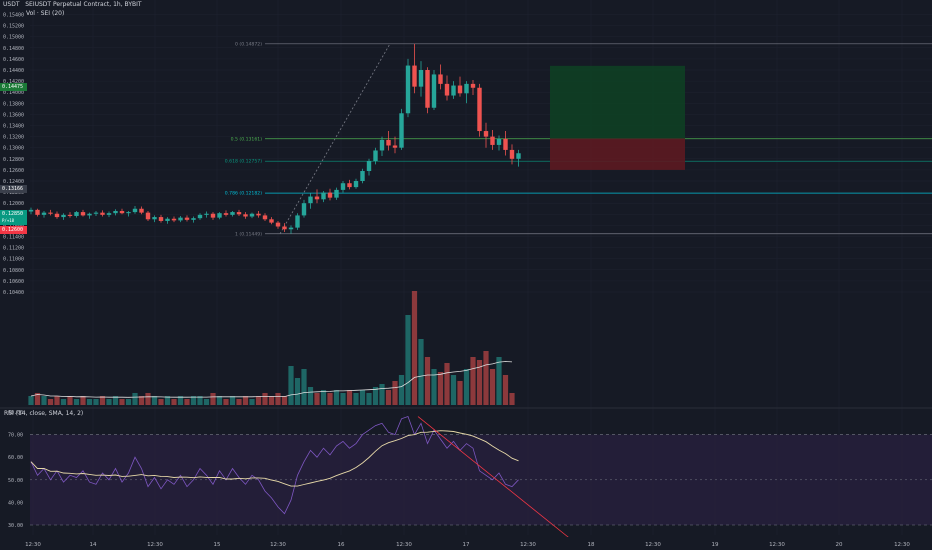 The height and width of the screenshot is (550, 932). I want to click on entry-price-tag: 0.12850, so click(13, 214).